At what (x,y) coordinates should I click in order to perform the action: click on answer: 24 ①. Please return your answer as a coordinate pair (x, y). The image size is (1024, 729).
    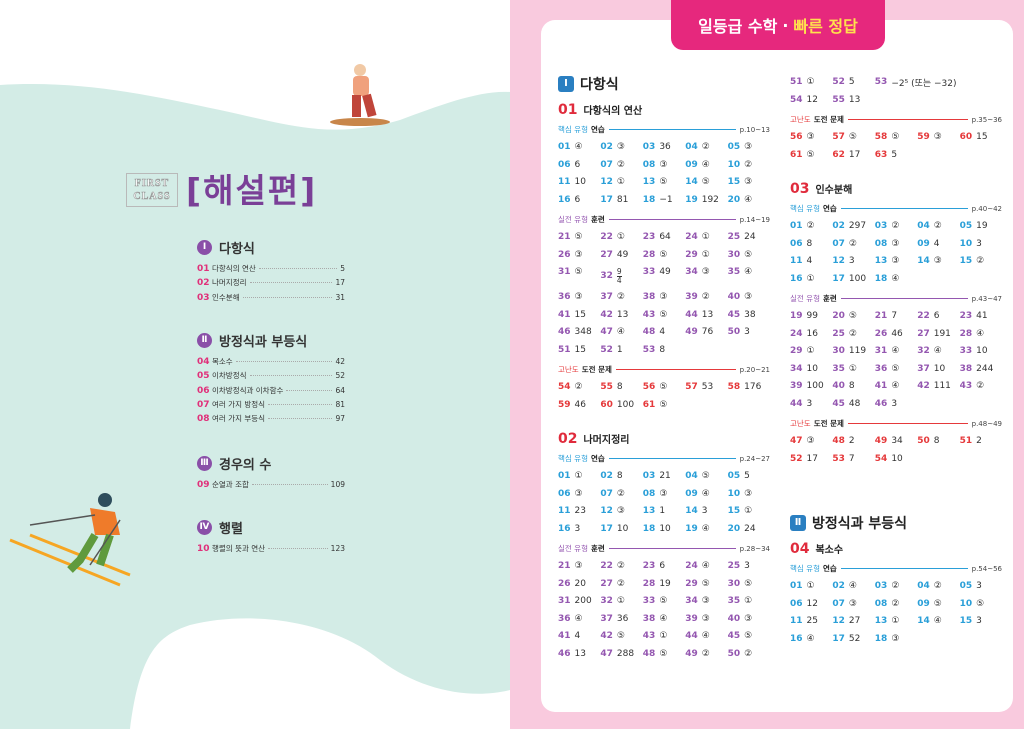
    Looking at the image, I should click on (706, 237).